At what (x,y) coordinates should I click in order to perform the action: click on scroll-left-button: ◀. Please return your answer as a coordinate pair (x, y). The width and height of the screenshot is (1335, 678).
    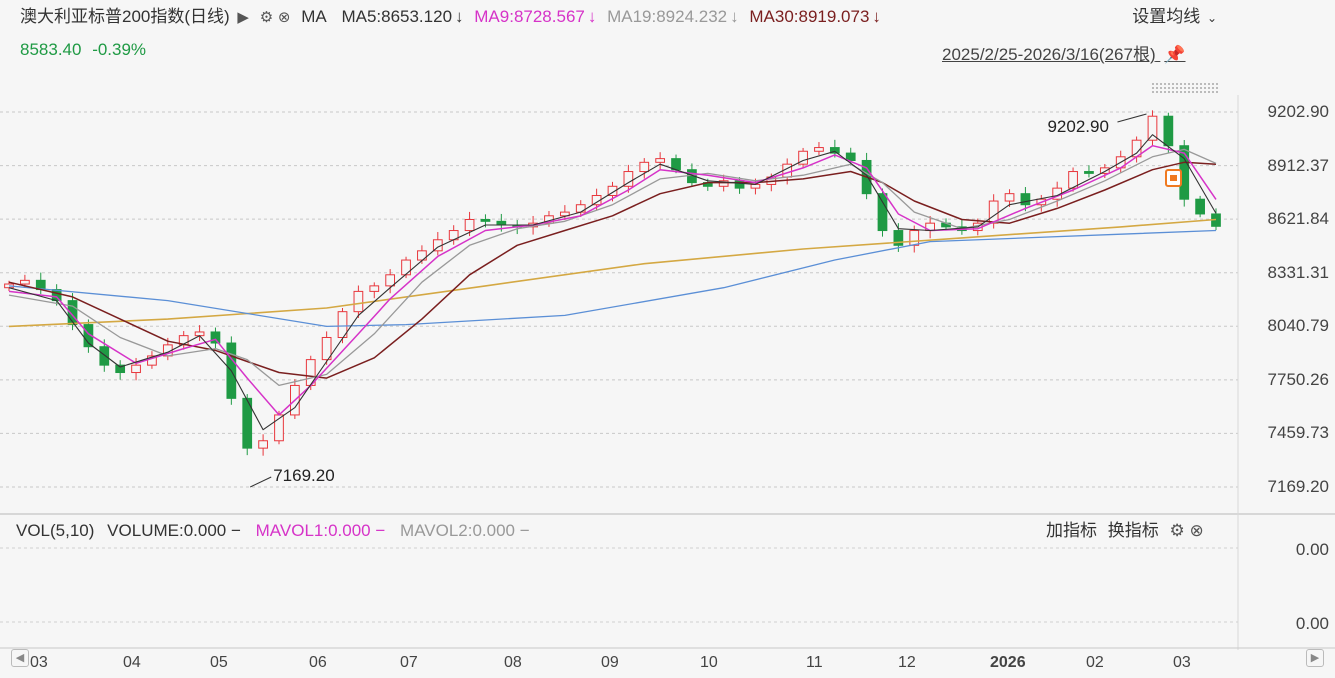
    Looking at the image, I should click on (20, 658).